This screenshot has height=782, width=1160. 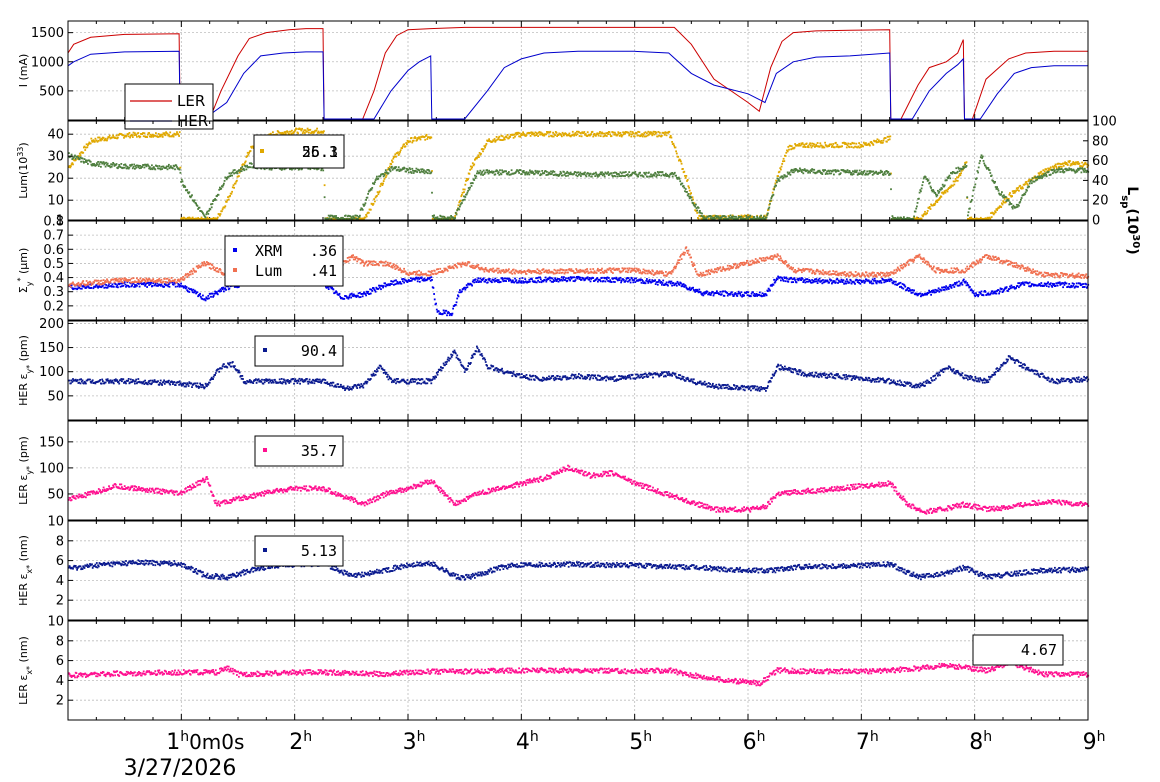 I want to click on y-tick-label: 500, so click(x=51, y=91).